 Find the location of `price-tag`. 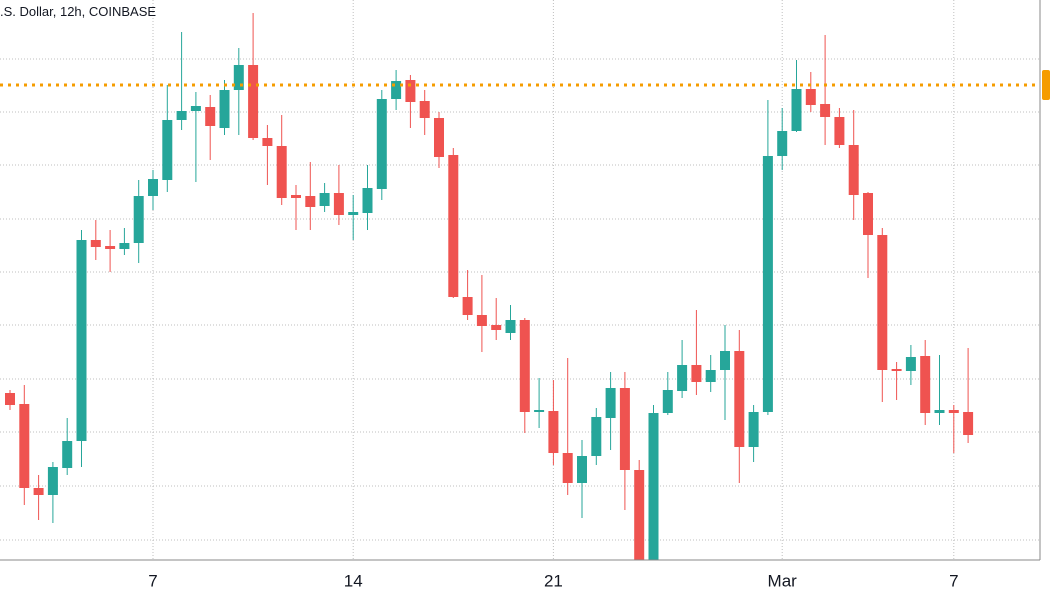

price-tag is located at coordinates (1046, 85).